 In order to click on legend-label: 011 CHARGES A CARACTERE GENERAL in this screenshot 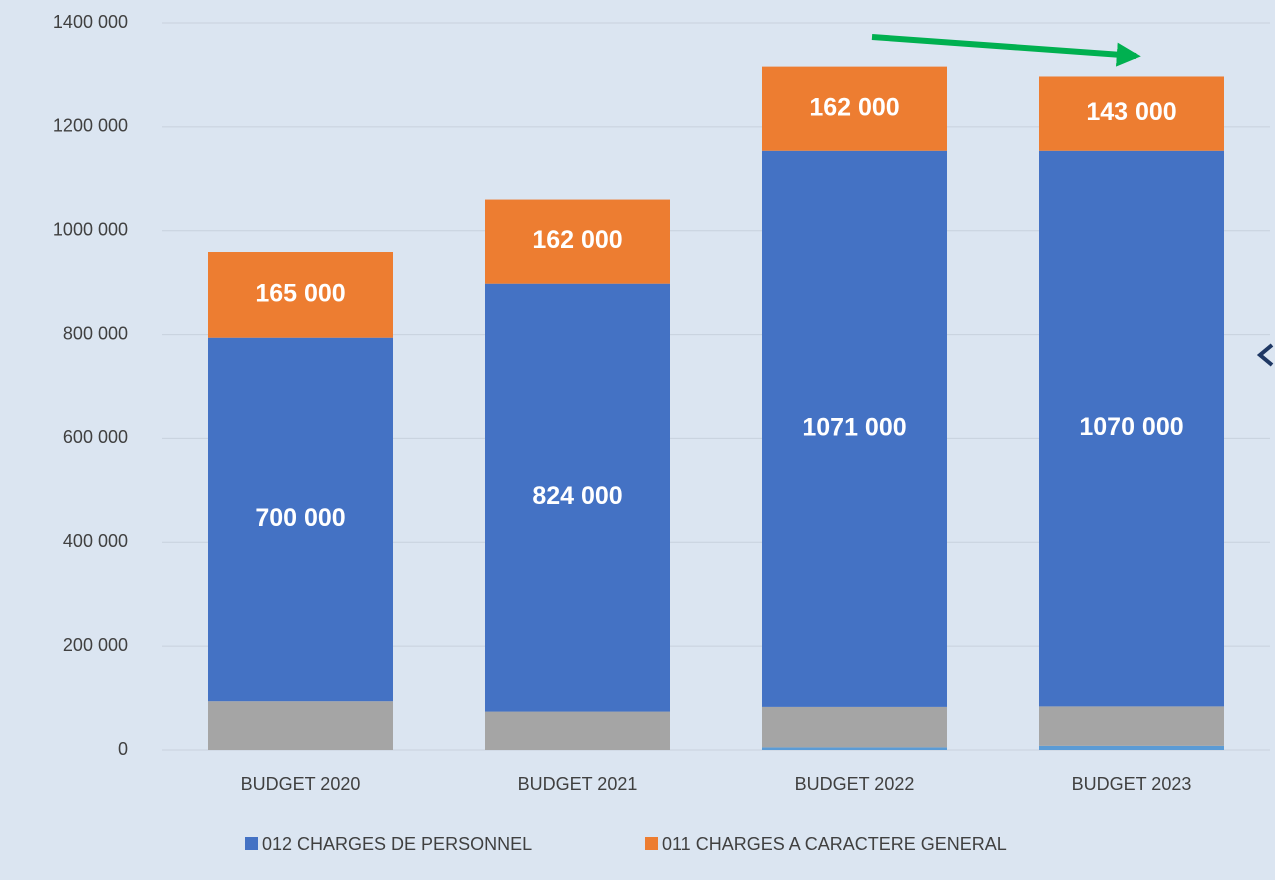, I will do `click(834, 844)`.